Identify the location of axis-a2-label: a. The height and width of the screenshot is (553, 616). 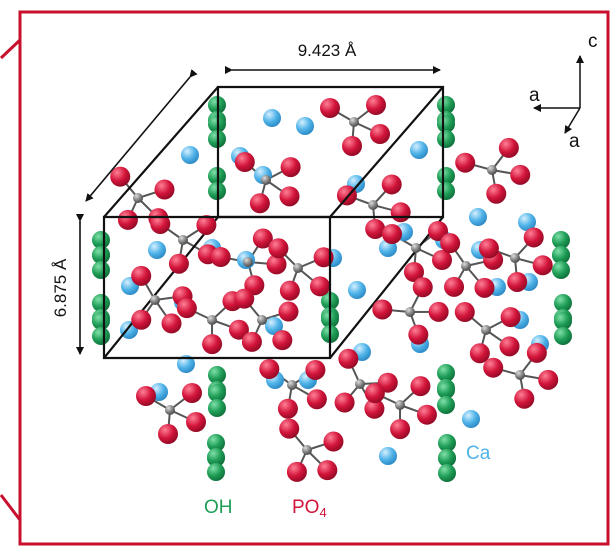
(574, 141).